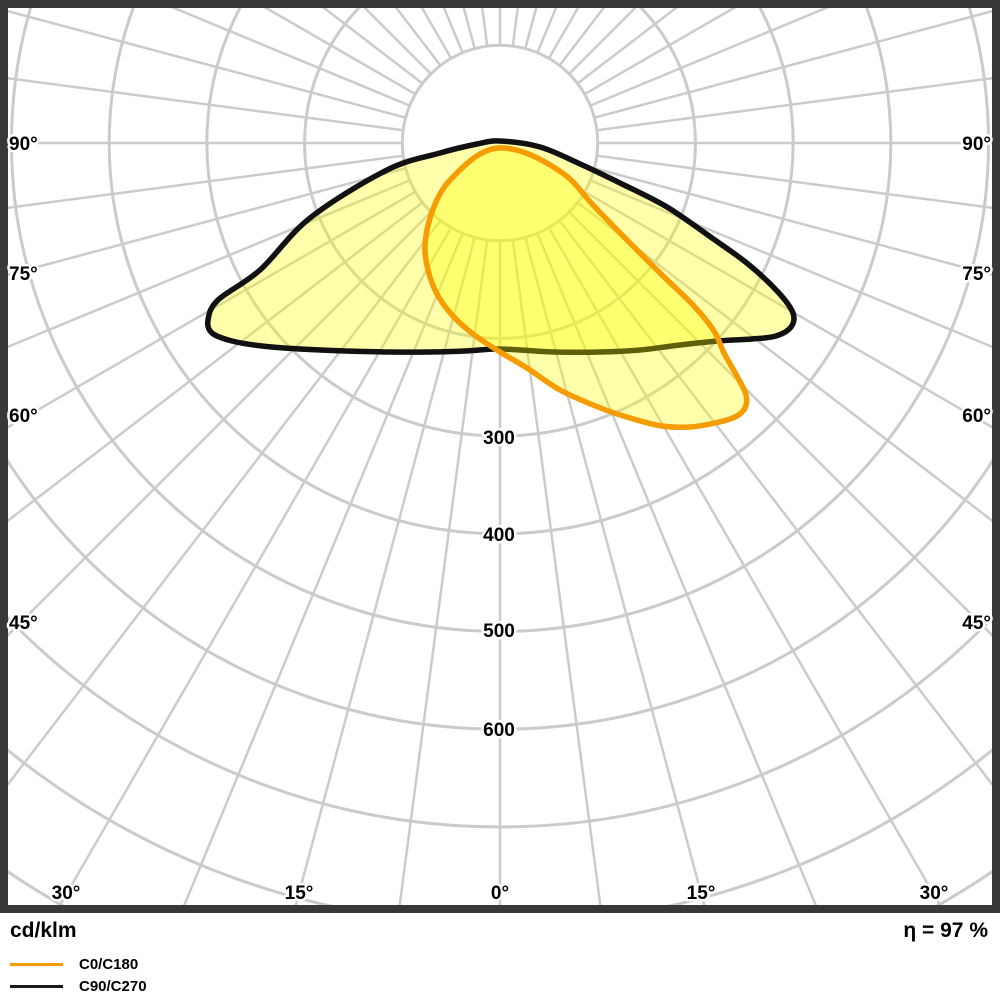  I want to click on frame-top, so click(500, 4).